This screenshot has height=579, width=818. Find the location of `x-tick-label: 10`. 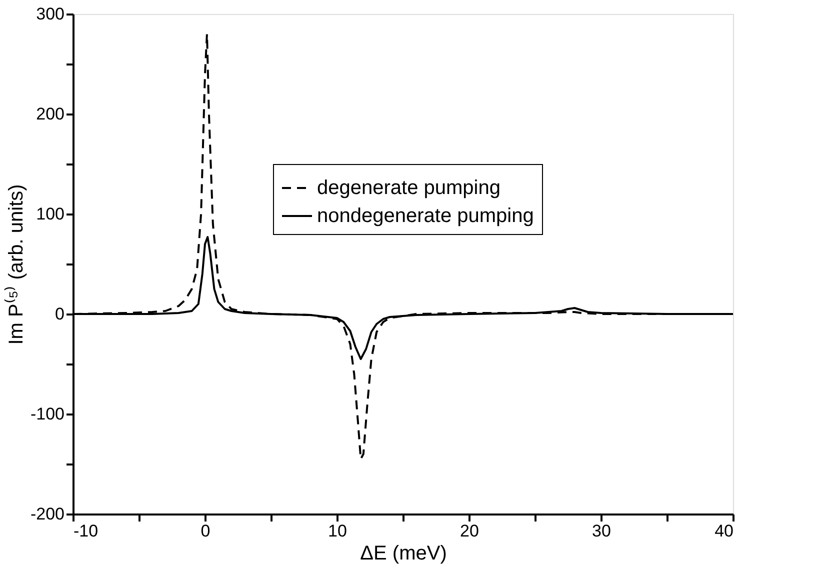

x-tick-label: 10 is located at coordinates (337, 531).